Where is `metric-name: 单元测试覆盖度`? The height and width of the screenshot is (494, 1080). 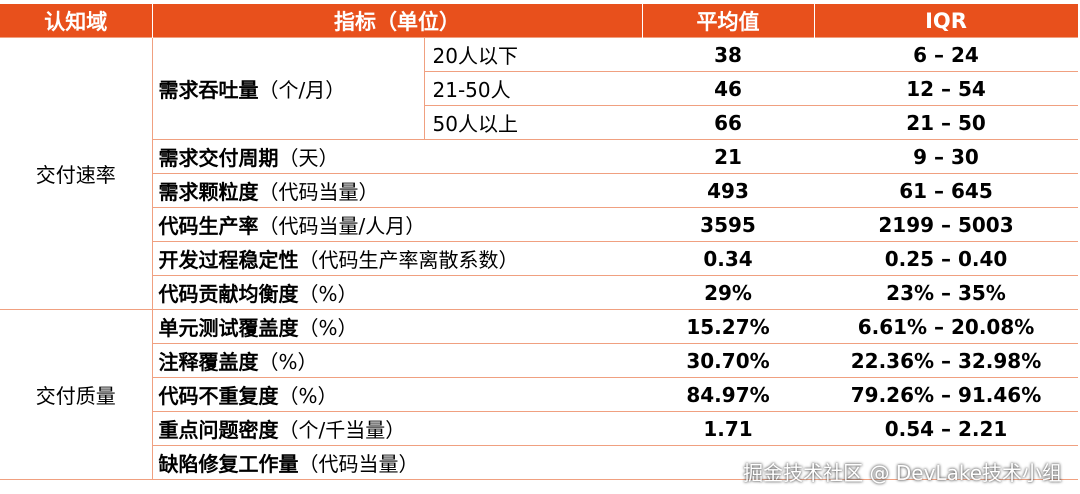 metric-name: 单元测试覆盖度 is located at coordinates (228, 328).